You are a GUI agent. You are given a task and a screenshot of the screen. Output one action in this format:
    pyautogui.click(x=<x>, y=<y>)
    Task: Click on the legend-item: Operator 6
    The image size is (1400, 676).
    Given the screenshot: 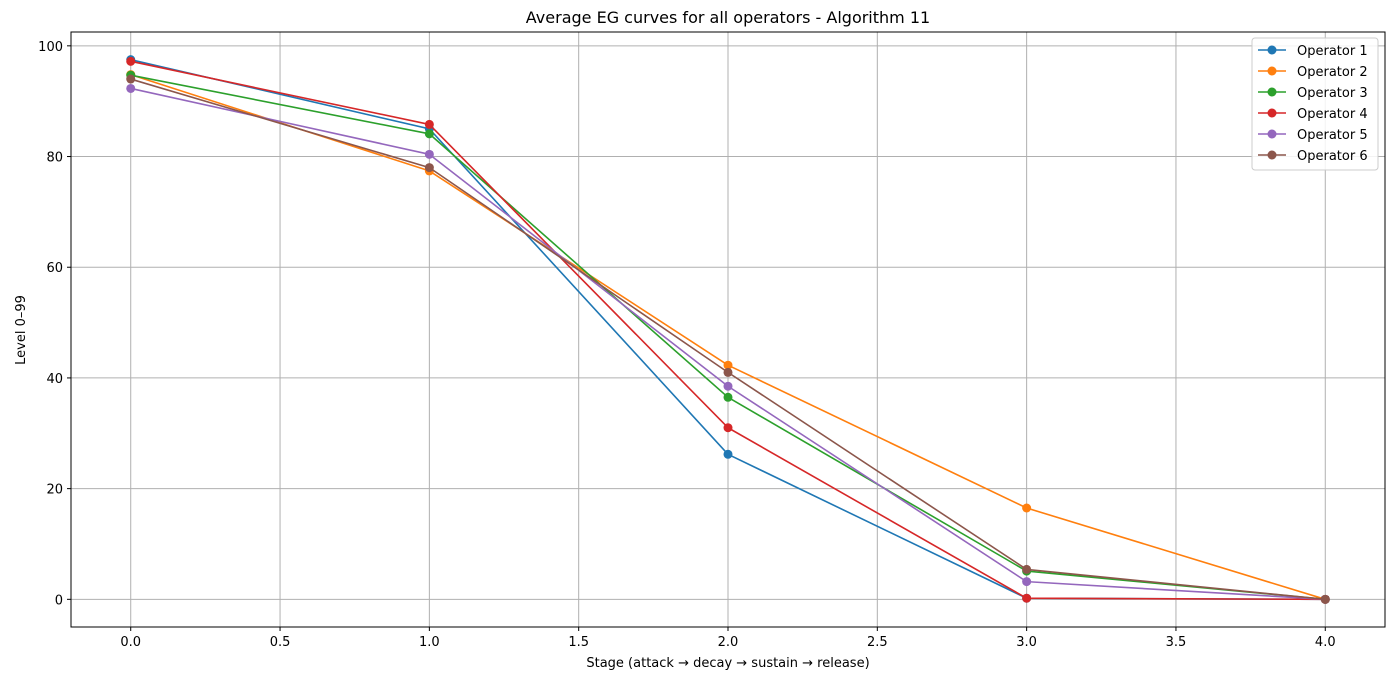 What is the action you would take?
    pyautogui.click(x=1313, y=156)
    